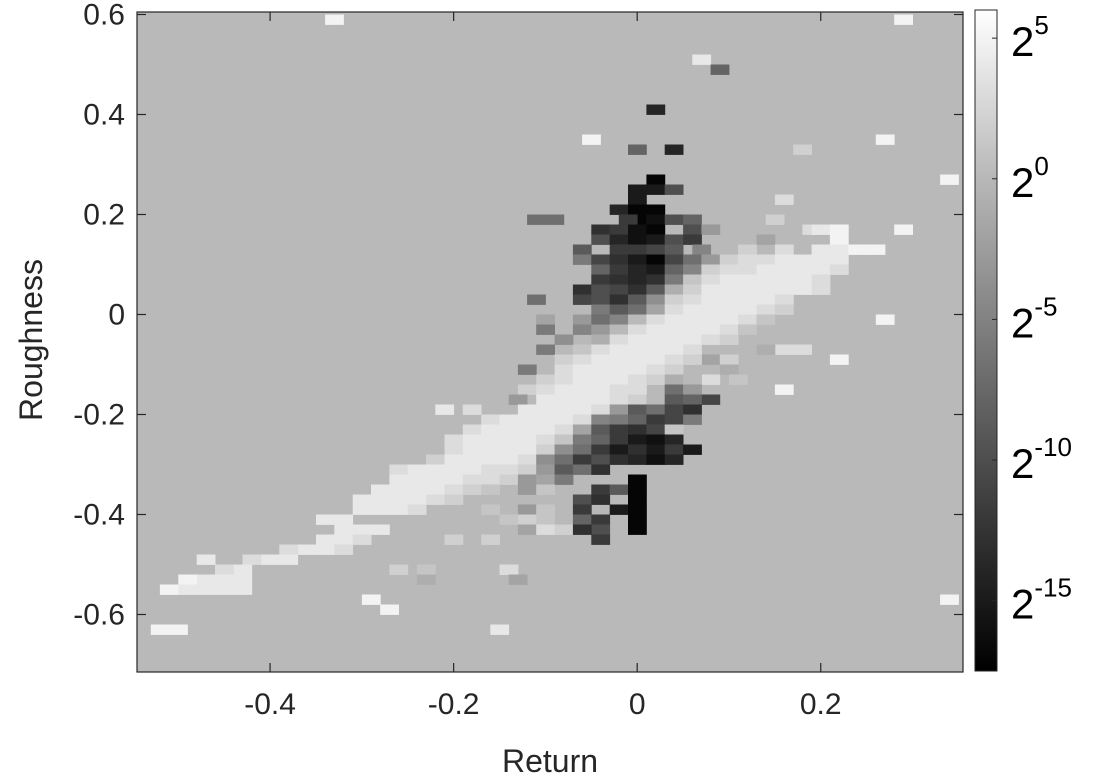  What do you see at coordinates (31, 340) in the screenshot?
I see `y-axis-label: Roughness` at bounding box center [31, 340].